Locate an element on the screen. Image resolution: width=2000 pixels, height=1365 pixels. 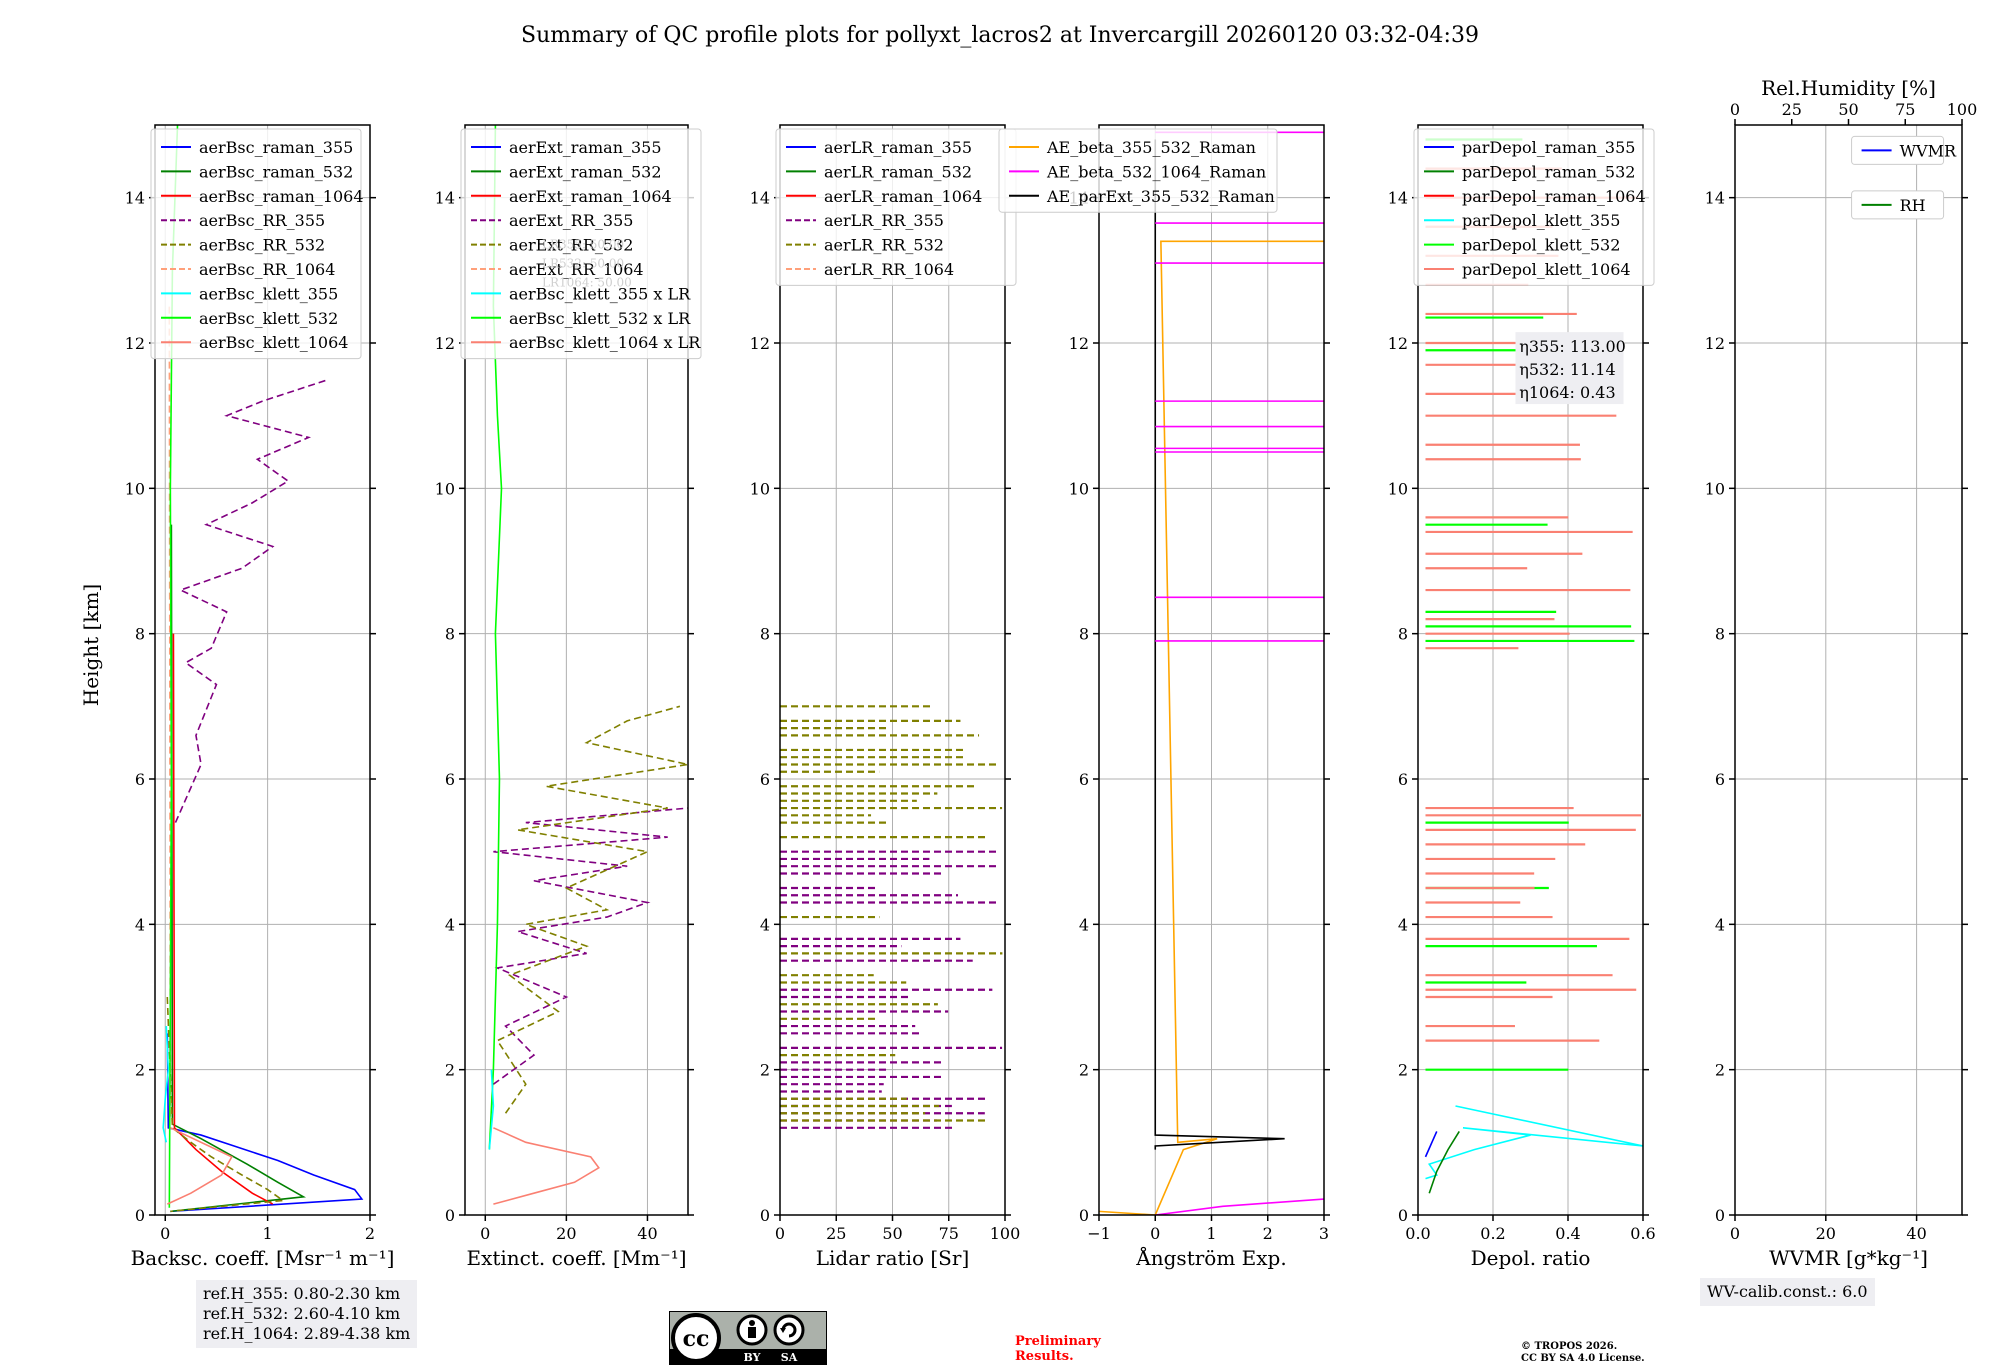
xtick-label: 1 is located at coordinates (1211, 1233).